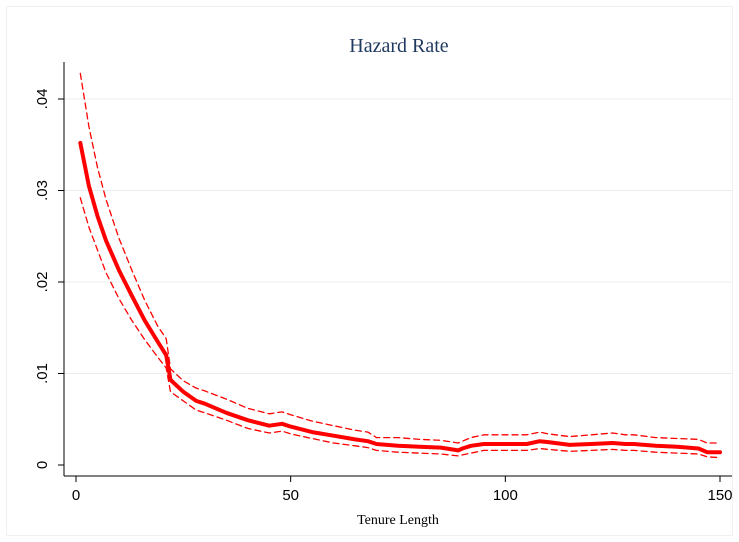 This screenshot has width=739, height=542. Describe the element at coordinates (719, 495) in the screenshot. I see `x-tick-label: 150` at that location.